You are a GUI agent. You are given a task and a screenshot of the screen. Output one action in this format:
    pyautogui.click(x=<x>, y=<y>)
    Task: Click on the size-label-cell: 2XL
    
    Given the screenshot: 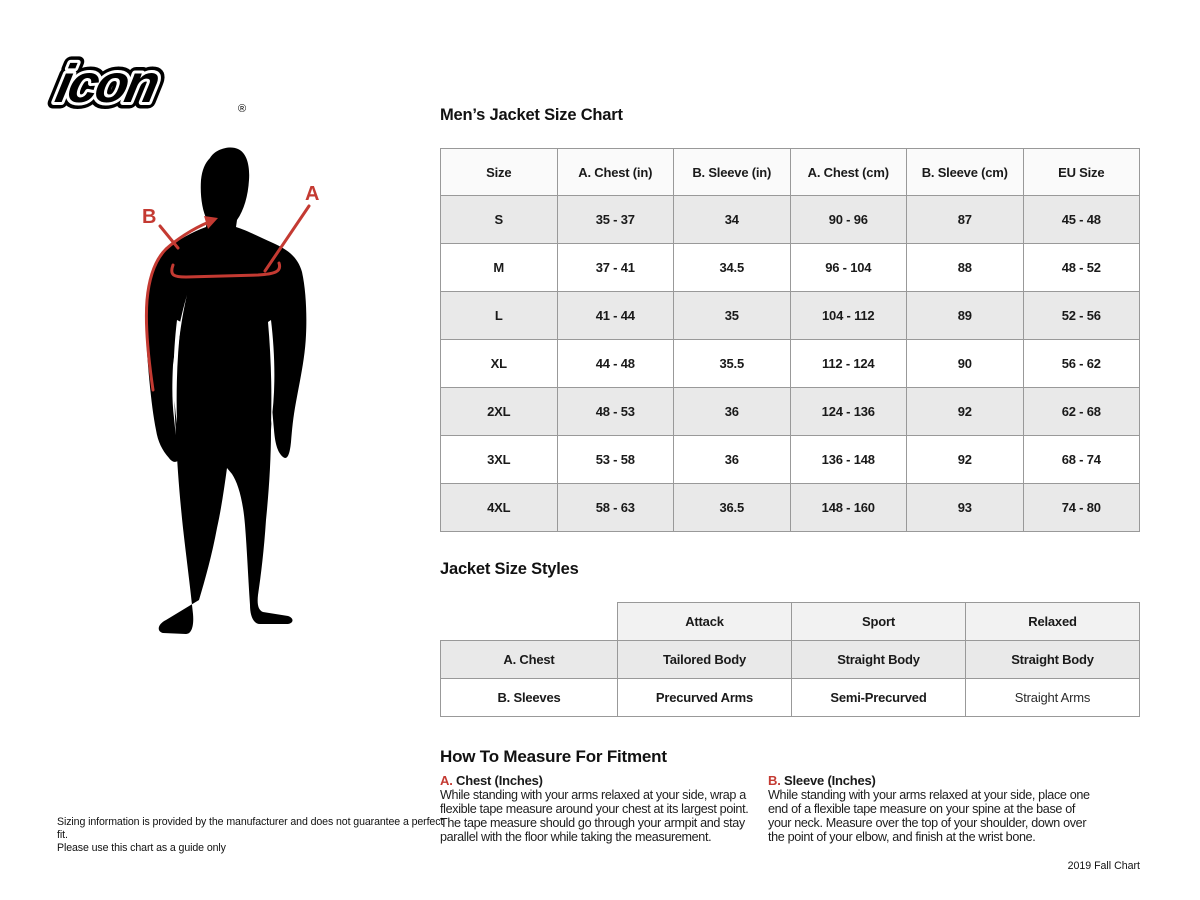 What is the action you would take?
    pyautogui.click(x=499, y=411)
    